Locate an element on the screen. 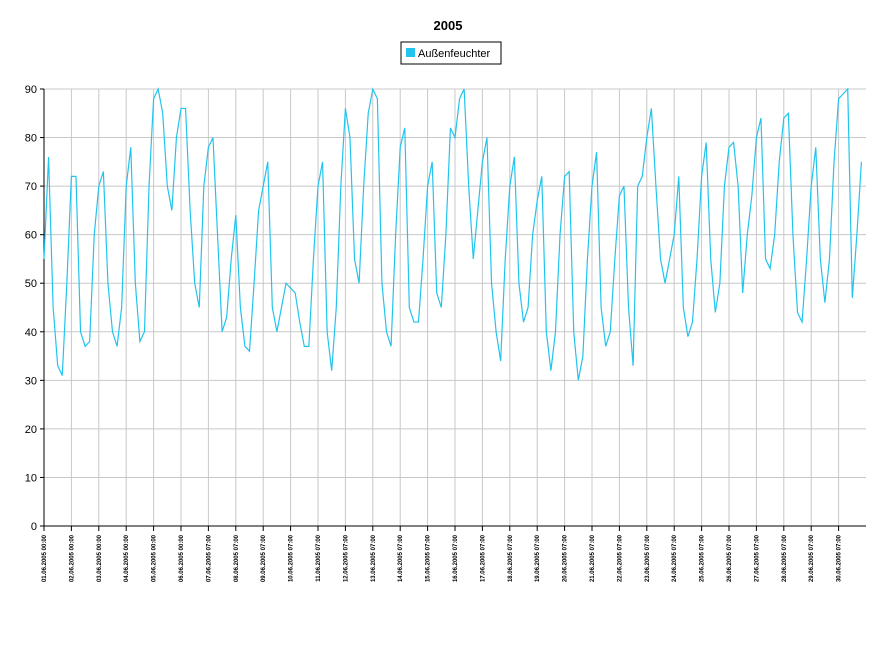 The width and height of the screenshot is (896, 662). x-tick-label: 14.06.2005 07:00 is located at coordinates (401, 558).